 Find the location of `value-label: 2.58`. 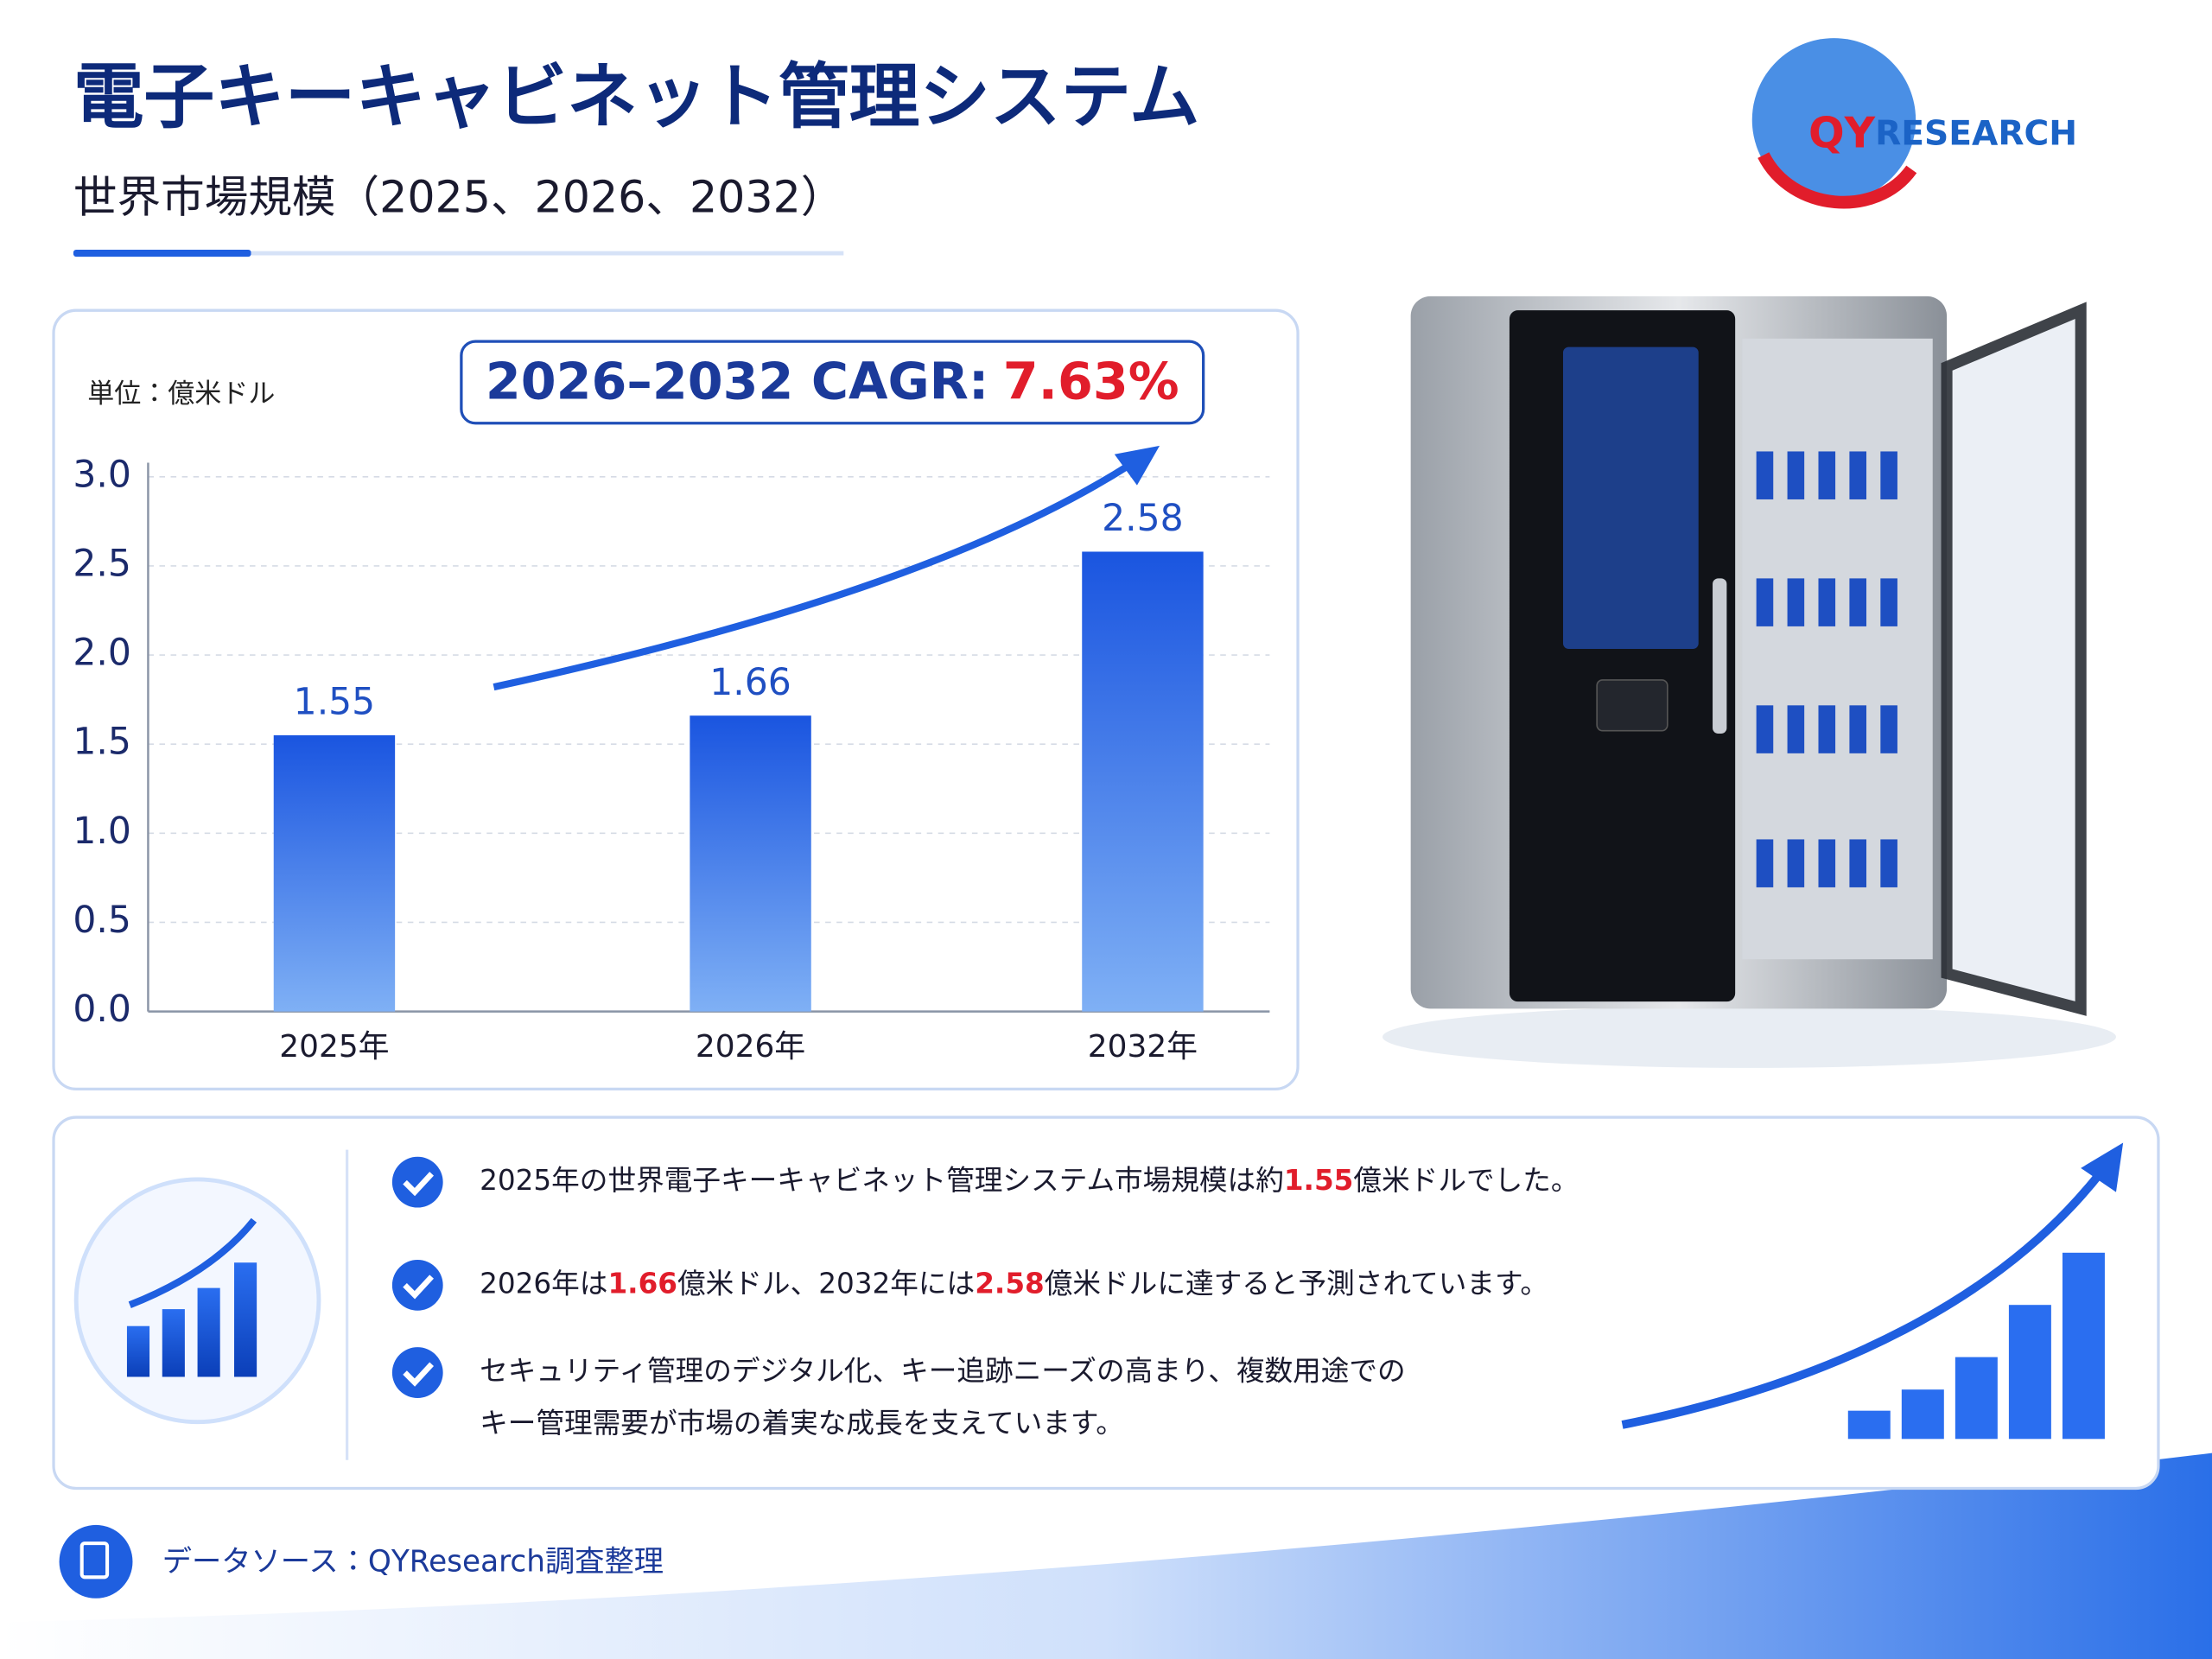

value-label: 2.58 is located at coordinates (1143, 519).